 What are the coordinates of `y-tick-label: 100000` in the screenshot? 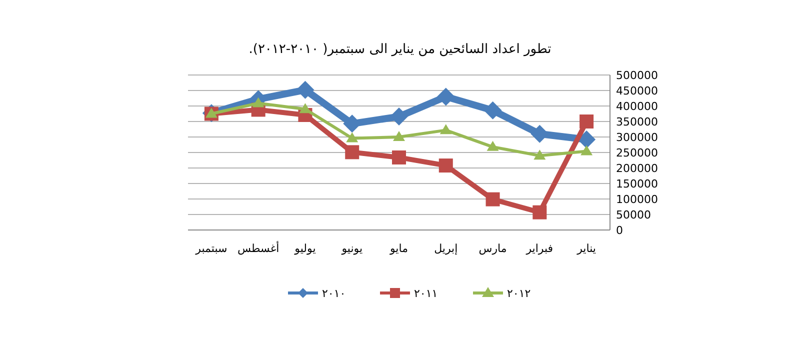 It's located at (637, 199).